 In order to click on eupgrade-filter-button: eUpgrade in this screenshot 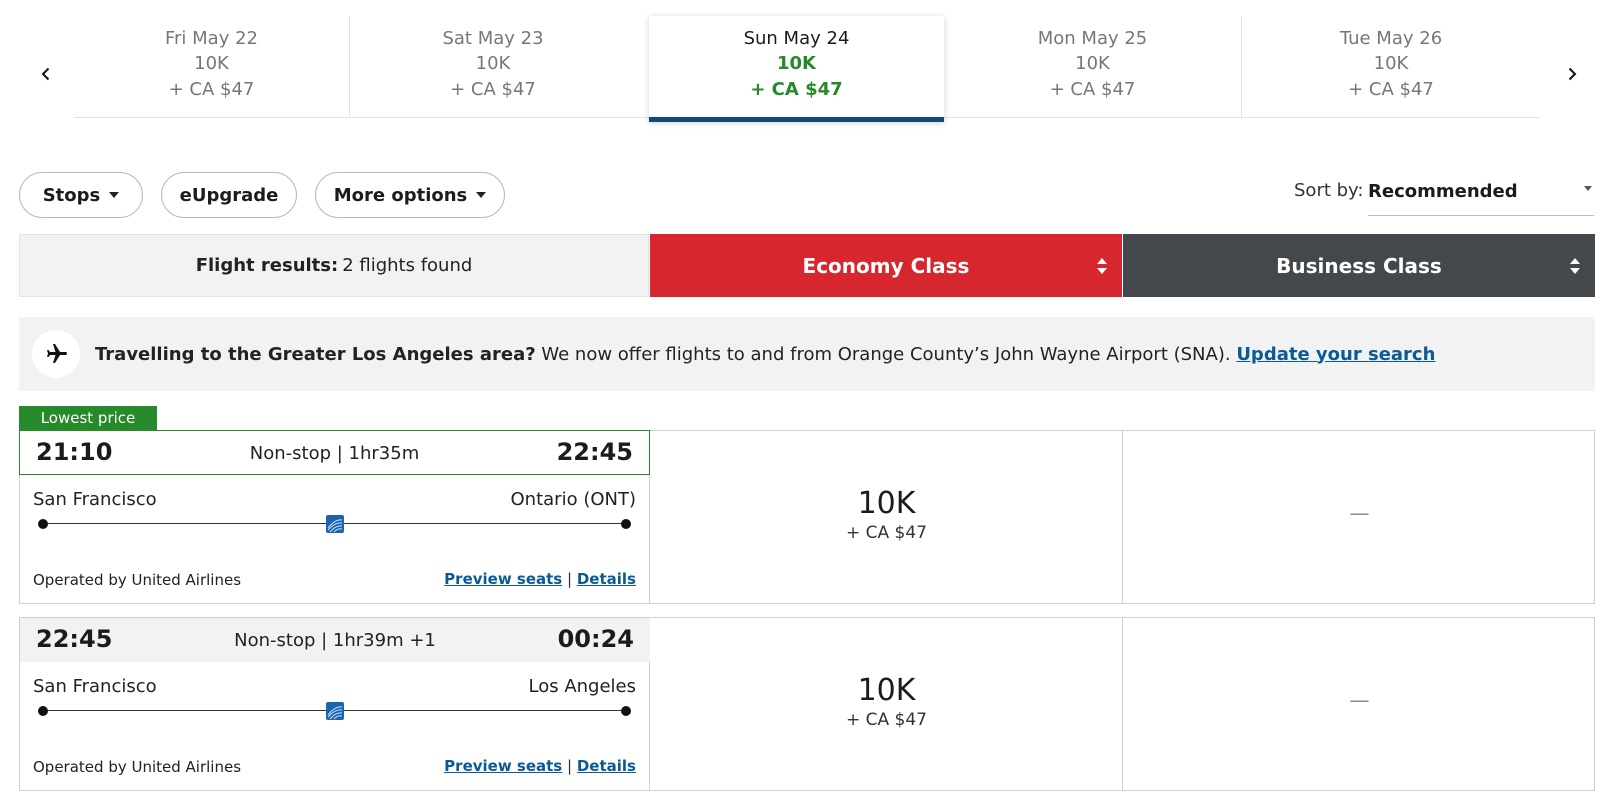, I will do `click(229, 195)`.